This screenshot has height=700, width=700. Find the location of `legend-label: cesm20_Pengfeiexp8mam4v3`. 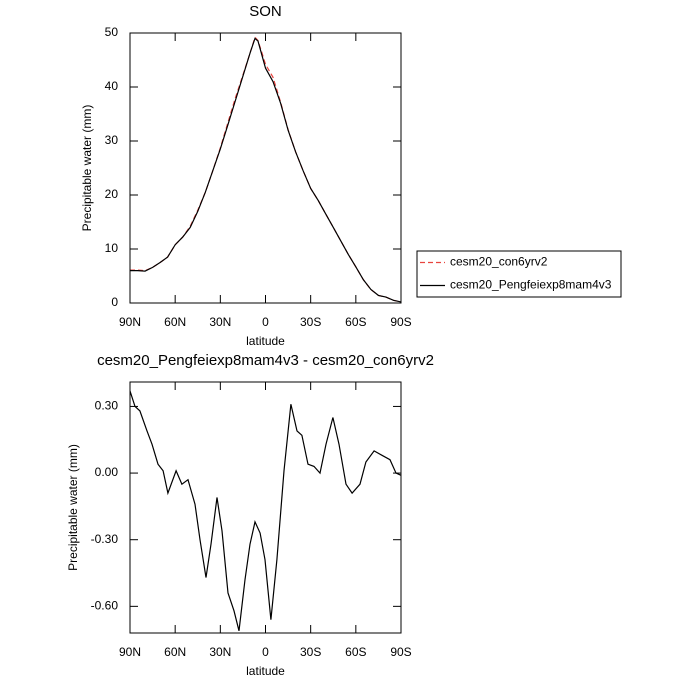

legend-label: cesm20_Pengfeiexp8mam4v3 is located at coordinates (531, 285).